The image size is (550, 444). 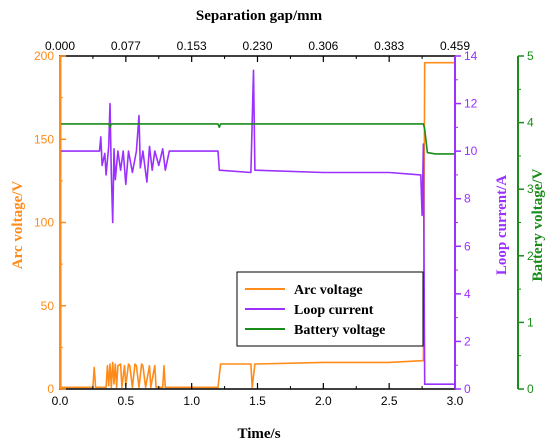 I want to click on series-line-battery-voltage, so click(x=257, y=139).